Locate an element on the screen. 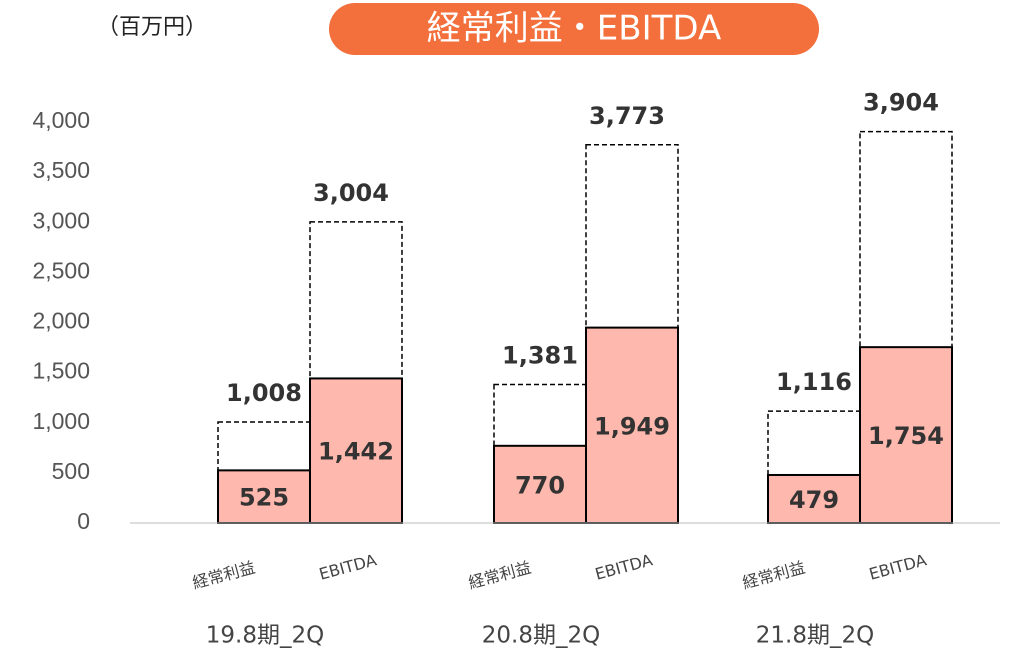  actual-bar is located at coordinates (540, 484).